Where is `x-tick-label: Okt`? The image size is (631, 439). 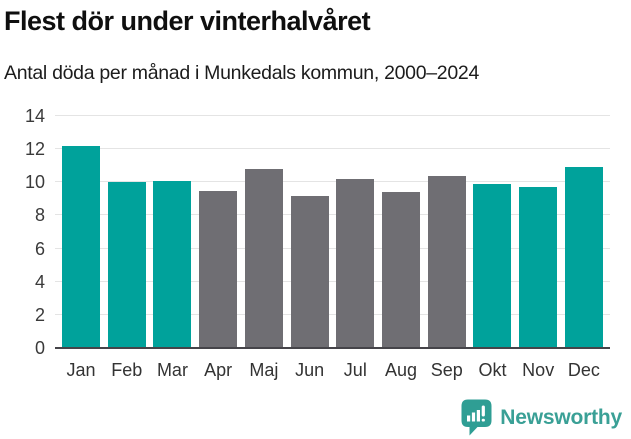 x-tick-label: Okt is located at coordinates (492, 370).